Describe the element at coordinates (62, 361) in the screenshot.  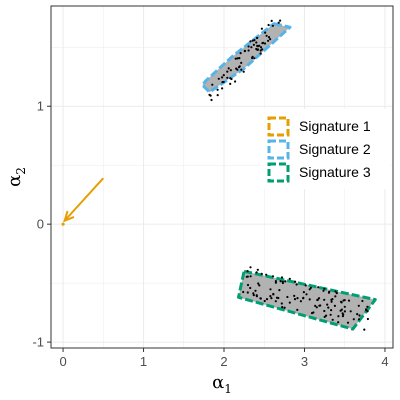
I see `x-tick-label: 0` at that location.